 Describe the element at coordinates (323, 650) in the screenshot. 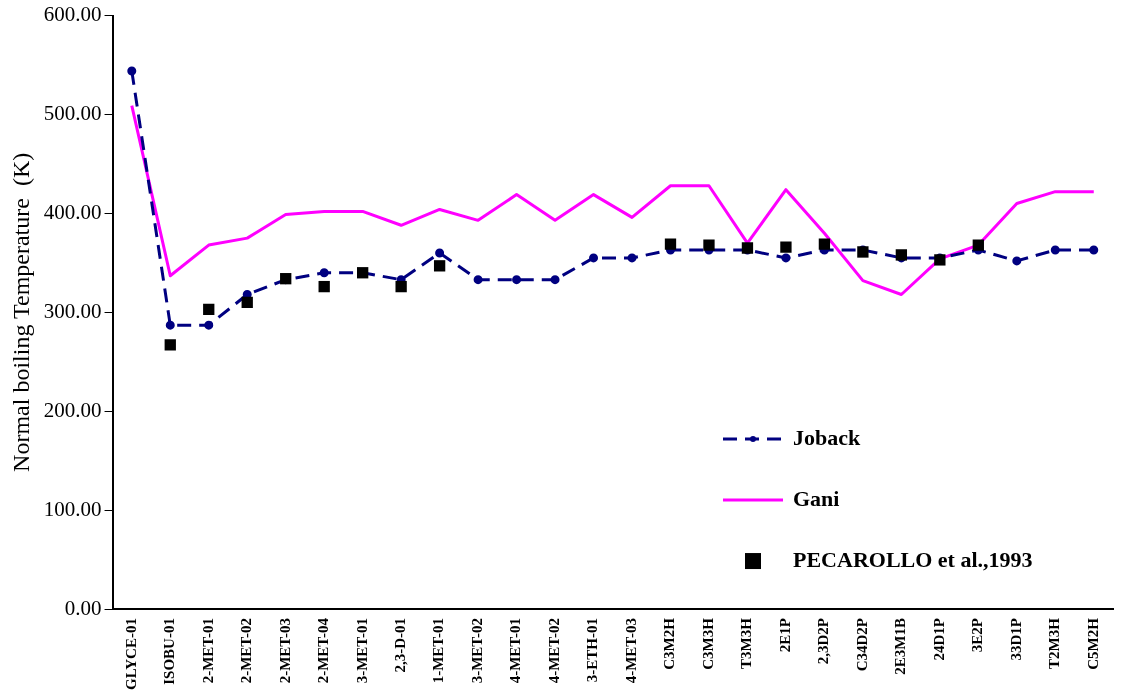

I see `x-tick-label: 2-MET-04` at that location.